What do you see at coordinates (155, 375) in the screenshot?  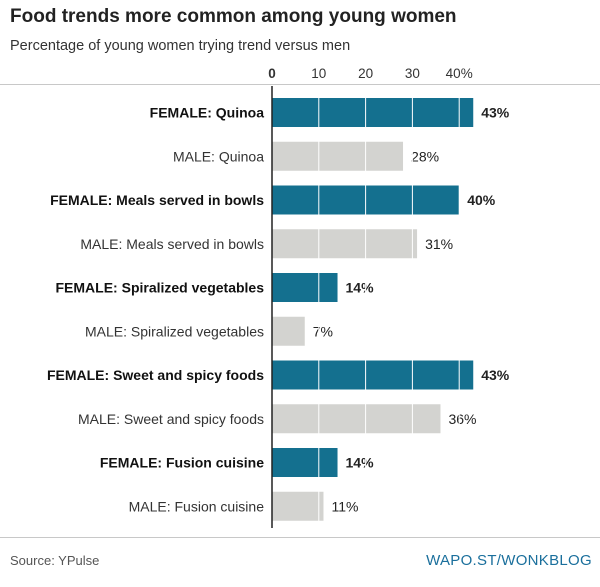 I see `category-label: FEMALE: Sweet and spicy foods` at bounding box center [155, 375].